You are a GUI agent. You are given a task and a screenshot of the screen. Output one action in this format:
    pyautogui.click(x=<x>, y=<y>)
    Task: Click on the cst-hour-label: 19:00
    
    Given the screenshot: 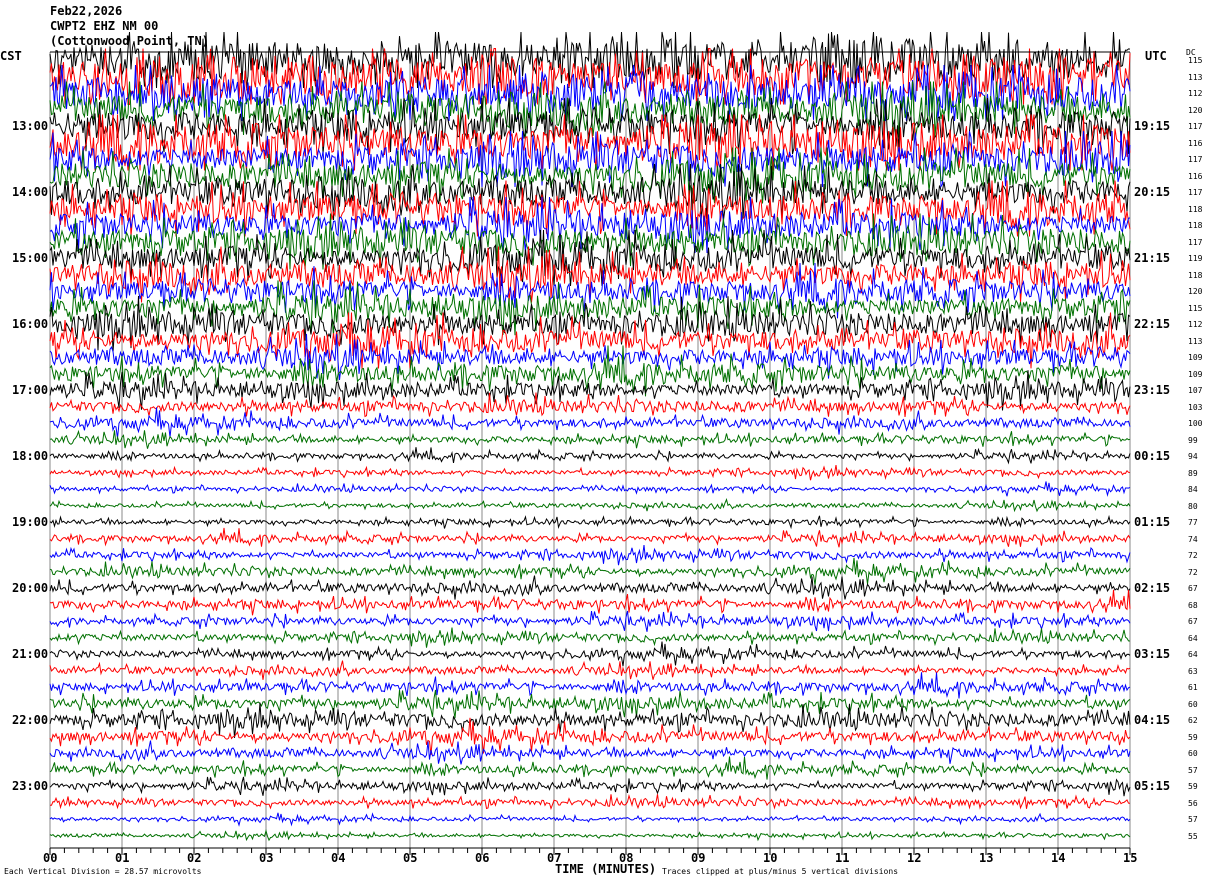 What is the action you would take?
    pyautogui.click(x=30, y=522)
    